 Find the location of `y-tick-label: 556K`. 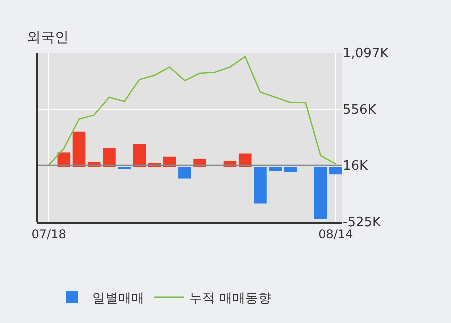

y-tick-label: 556K is located at coordinates (360, 110).